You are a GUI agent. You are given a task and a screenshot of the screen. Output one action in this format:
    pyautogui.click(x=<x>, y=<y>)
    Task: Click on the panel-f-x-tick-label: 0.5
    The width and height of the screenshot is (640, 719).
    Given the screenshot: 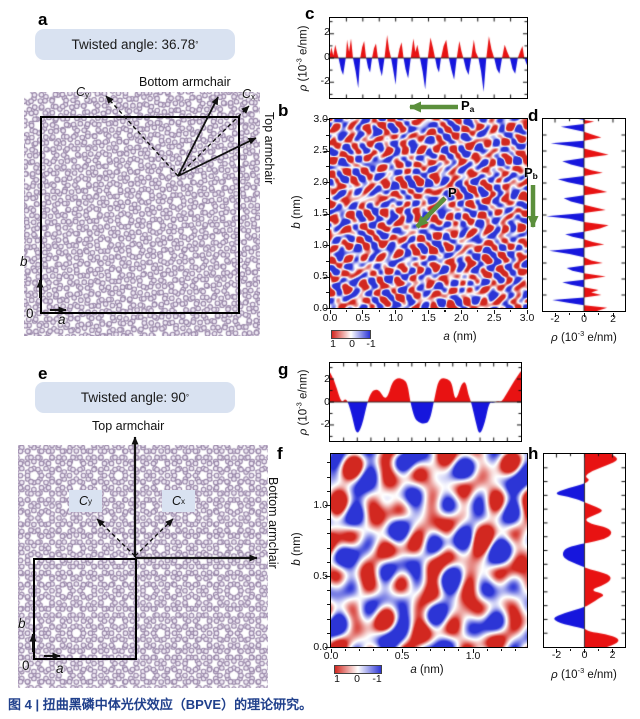 What is the action you would take?
    pyautogui.click(x=402, y=656)
    